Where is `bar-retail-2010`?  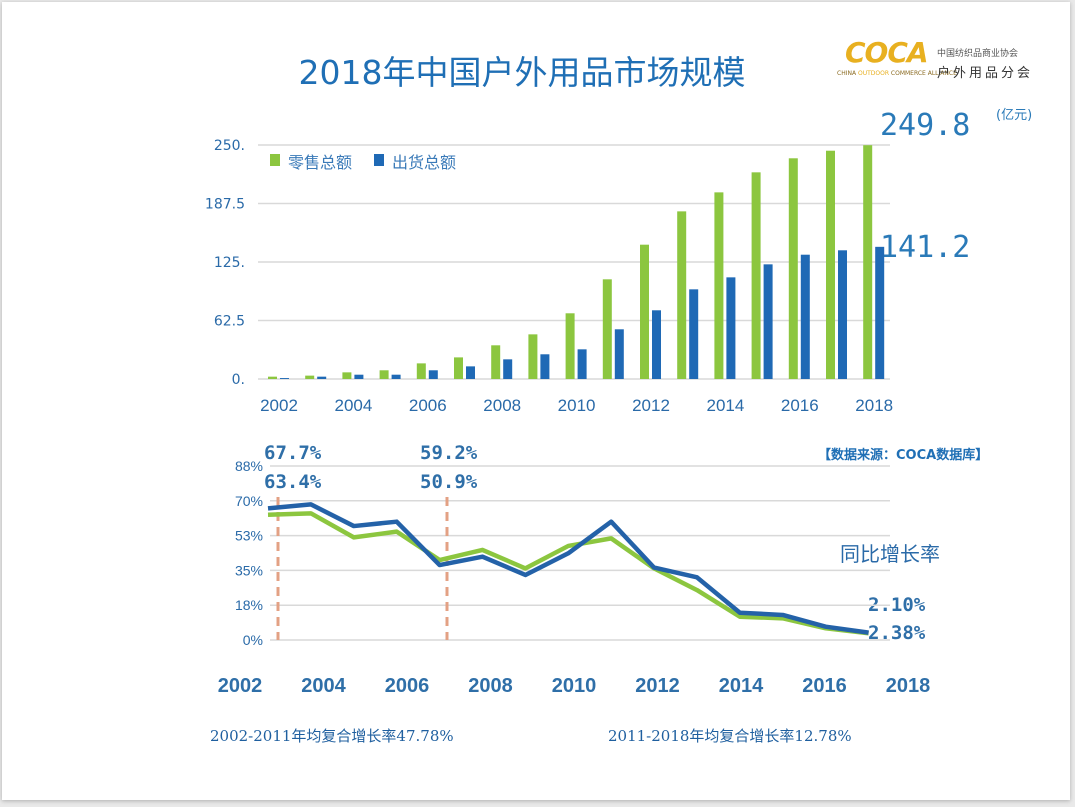
bar-retail-2010 is located at coordinates (570, 346).